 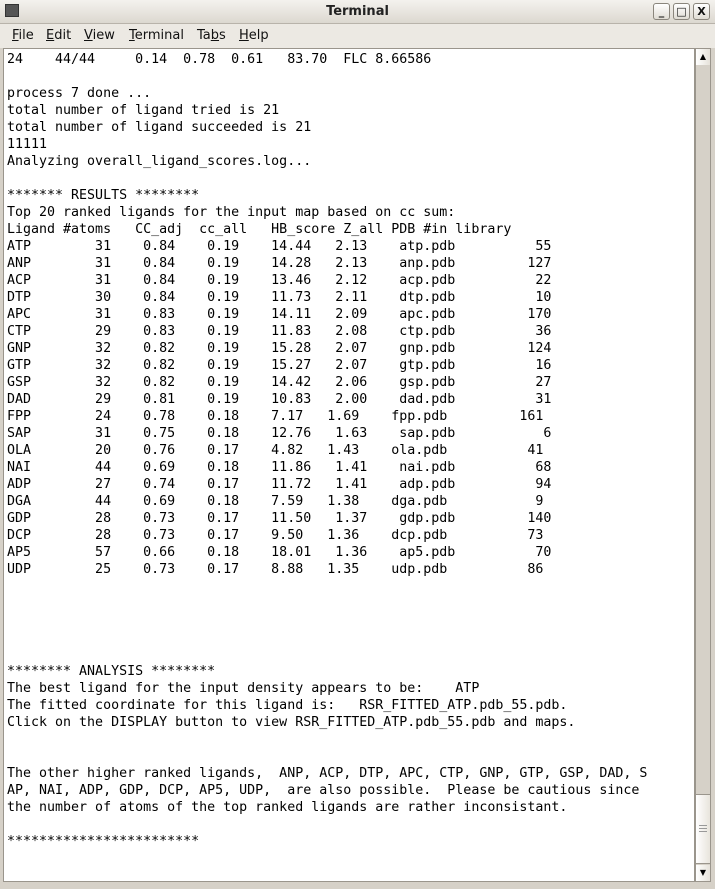 I want to click on terminal-line: ************************, so click(x=103, y=841).